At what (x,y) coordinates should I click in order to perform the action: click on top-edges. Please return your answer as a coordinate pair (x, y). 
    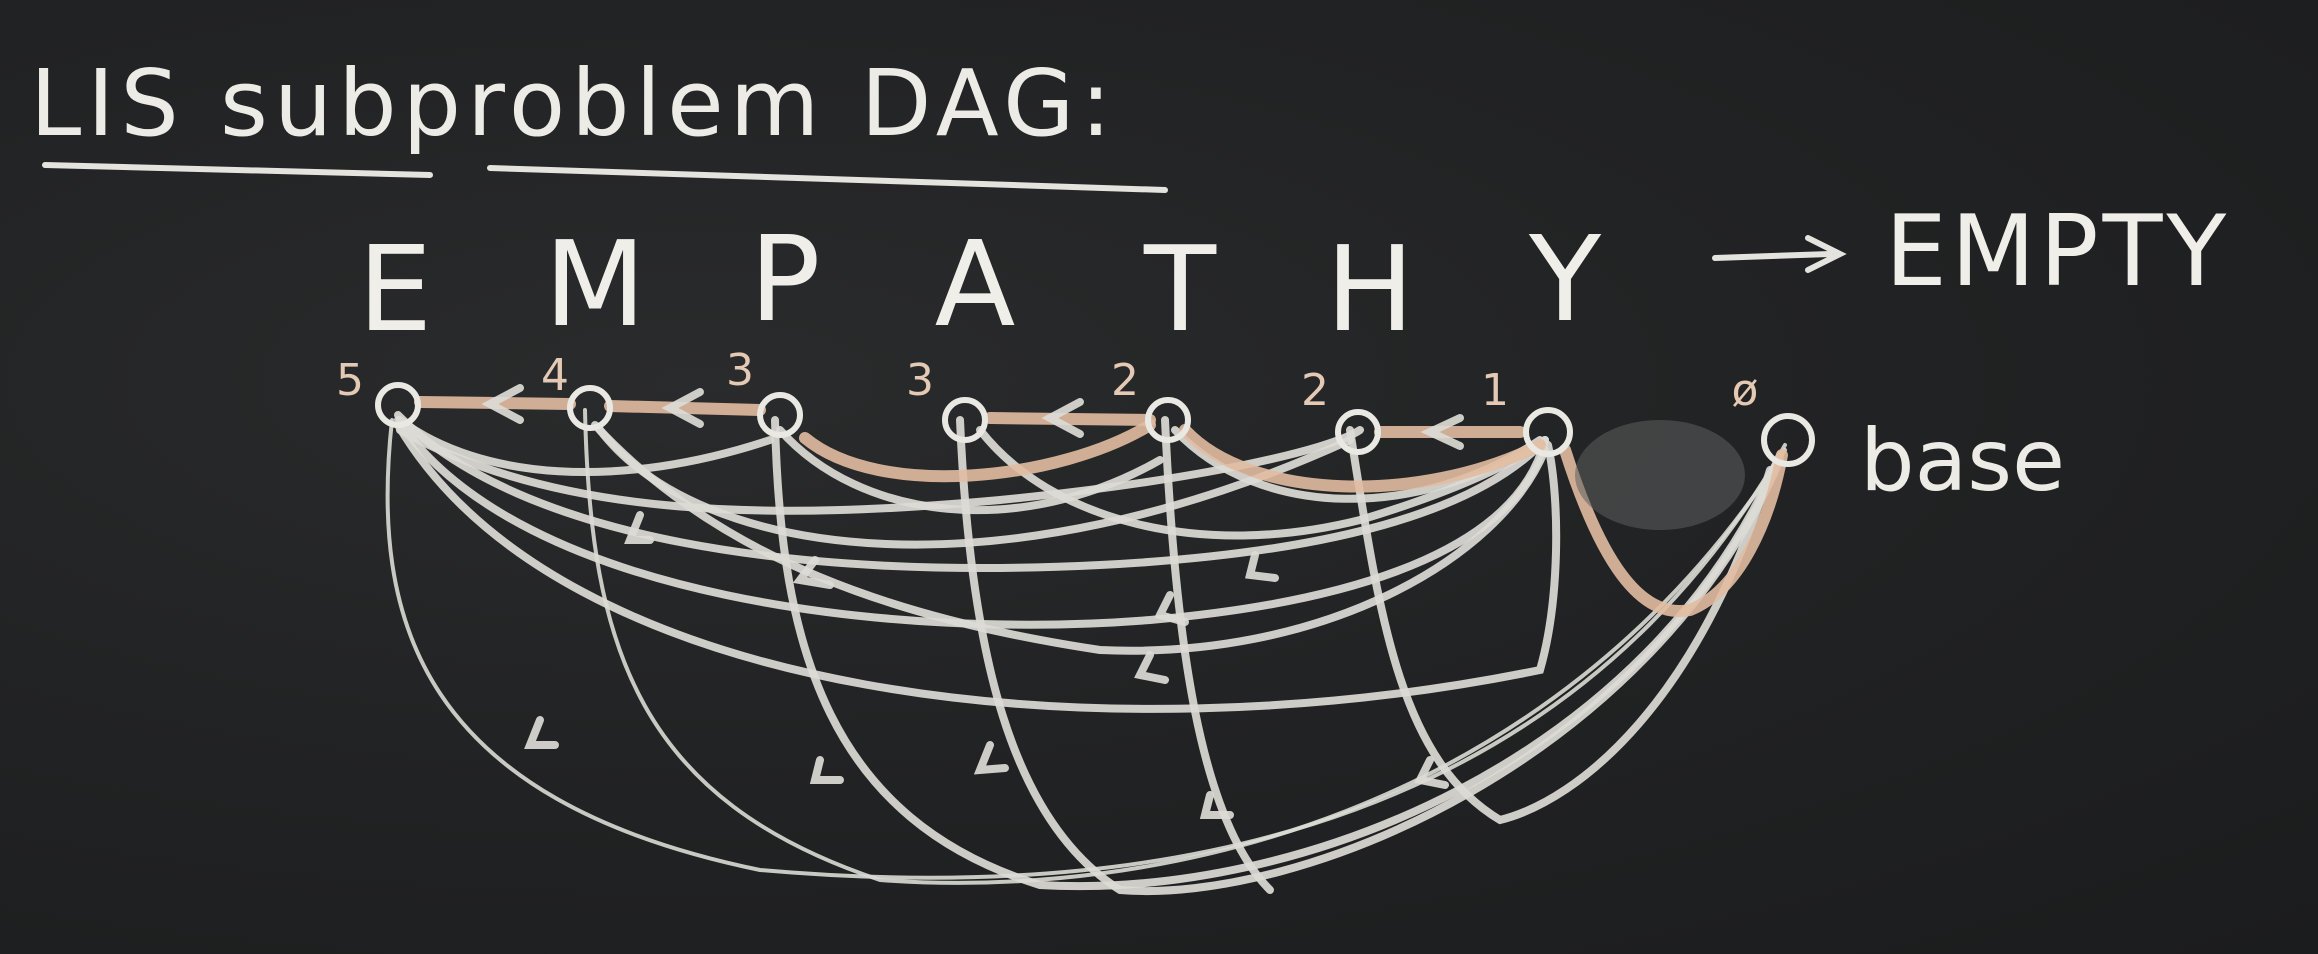
    Looking at the image, I should click on (1101, 507).